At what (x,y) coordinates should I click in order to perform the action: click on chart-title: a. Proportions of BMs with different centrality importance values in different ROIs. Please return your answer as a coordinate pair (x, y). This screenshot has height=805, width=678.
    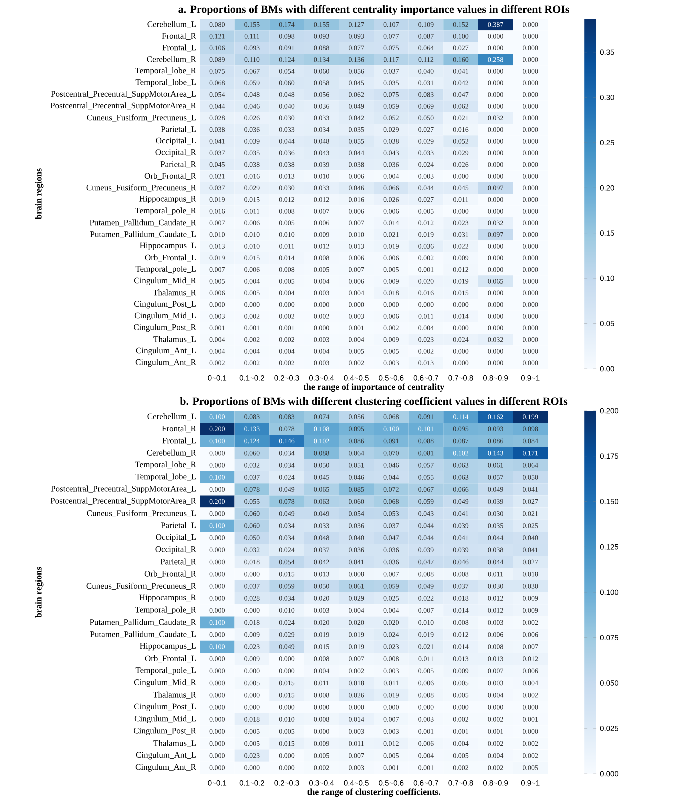
    Looking at the image, I should click on (374, 10).